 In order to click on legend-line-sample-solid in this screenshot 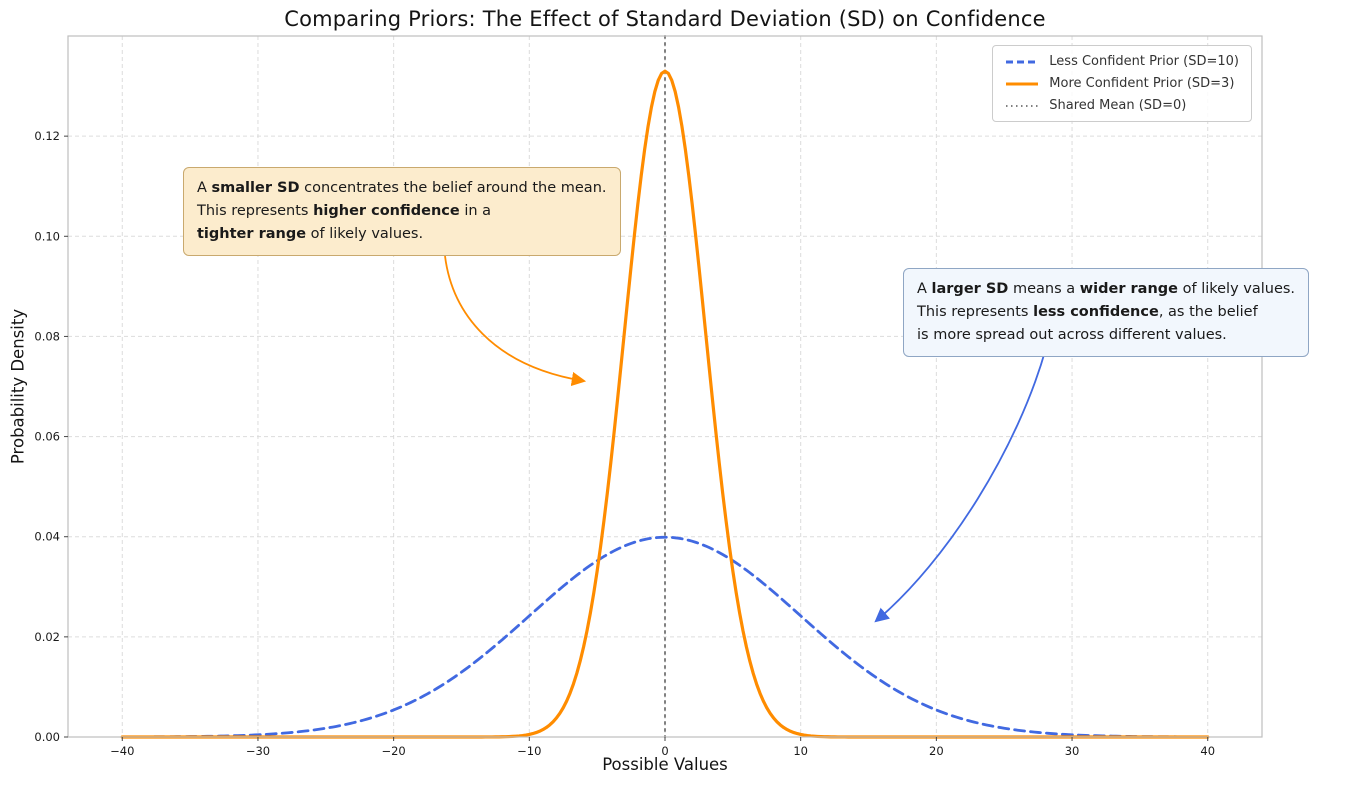, I will do `click(1022, 83)`.